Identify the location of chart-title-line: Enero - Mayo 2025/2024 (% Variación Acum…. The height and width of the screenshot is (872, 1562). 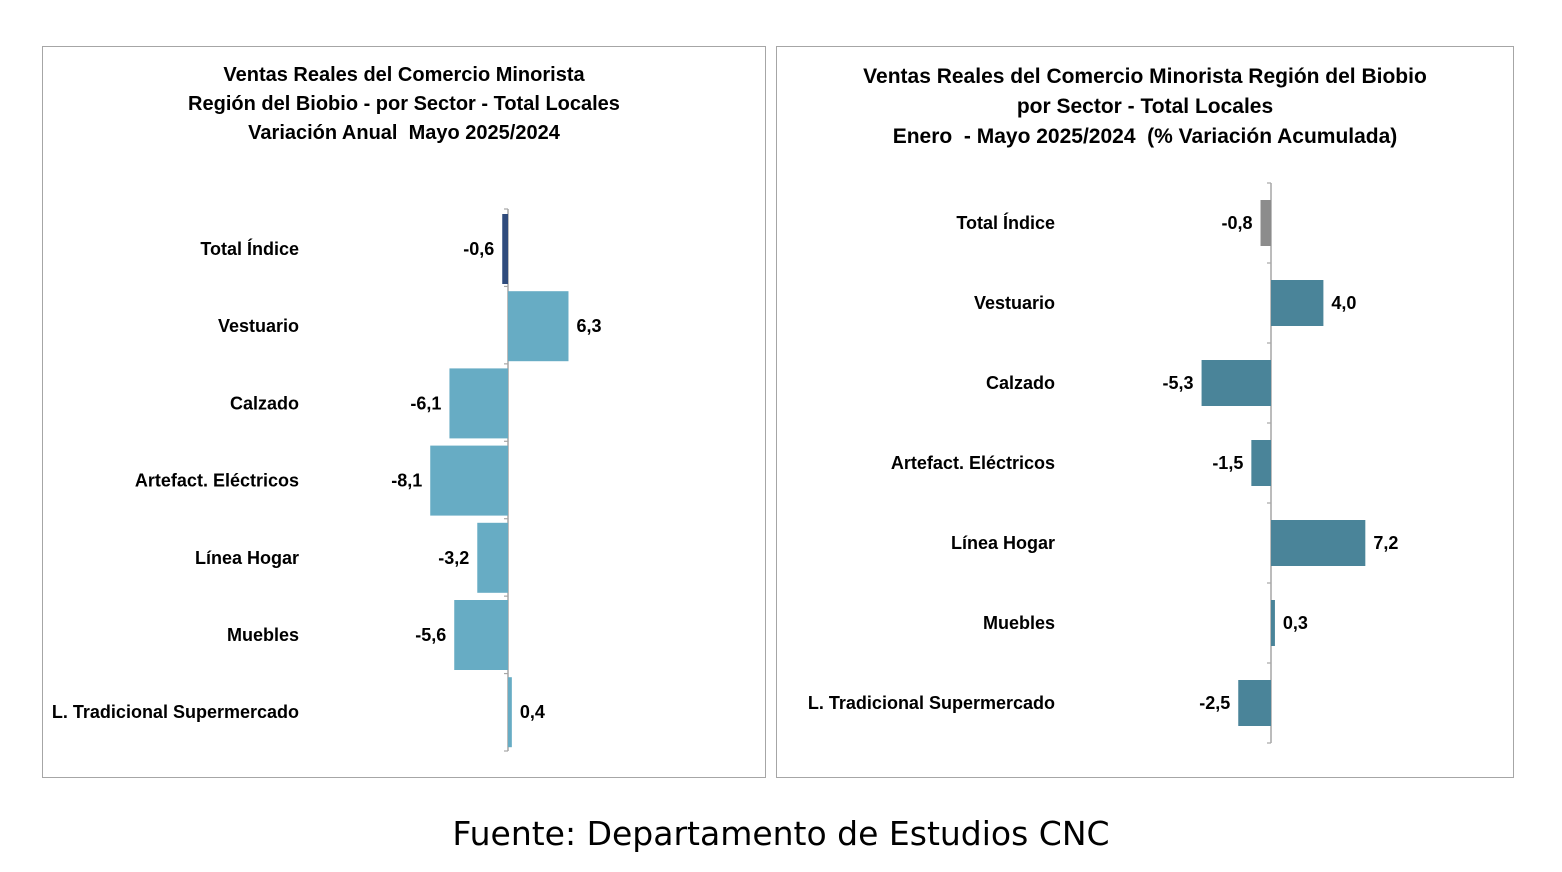
(1145, 136).